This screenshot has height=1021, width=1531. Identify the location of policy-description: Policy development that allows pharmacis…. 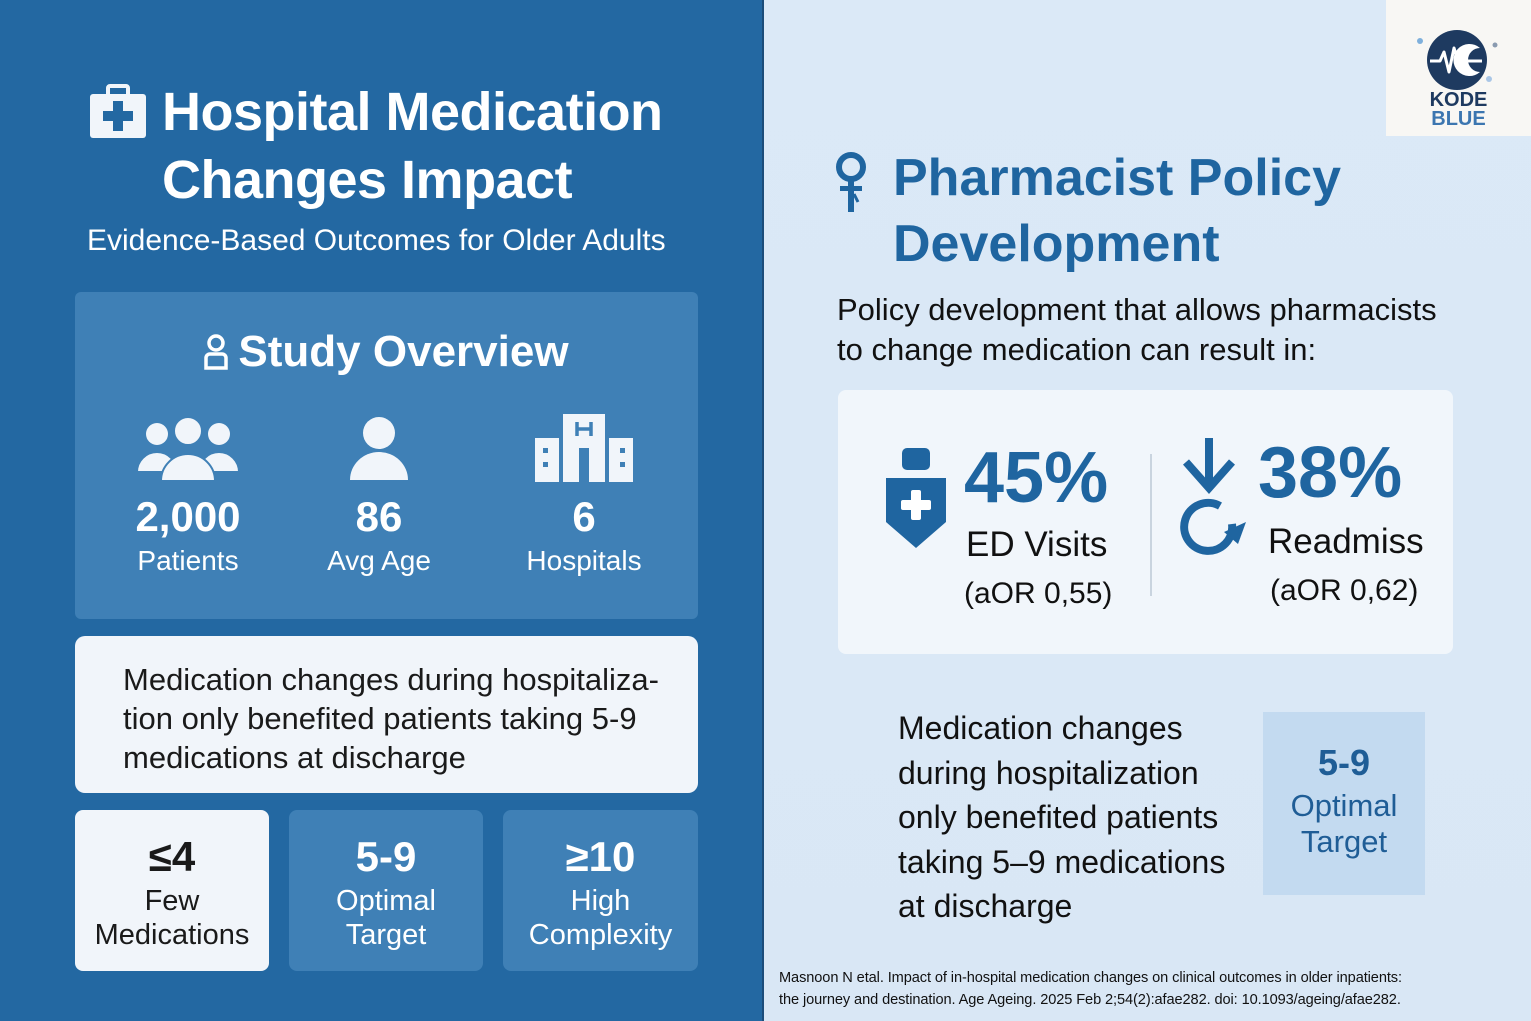
(1157, 330).